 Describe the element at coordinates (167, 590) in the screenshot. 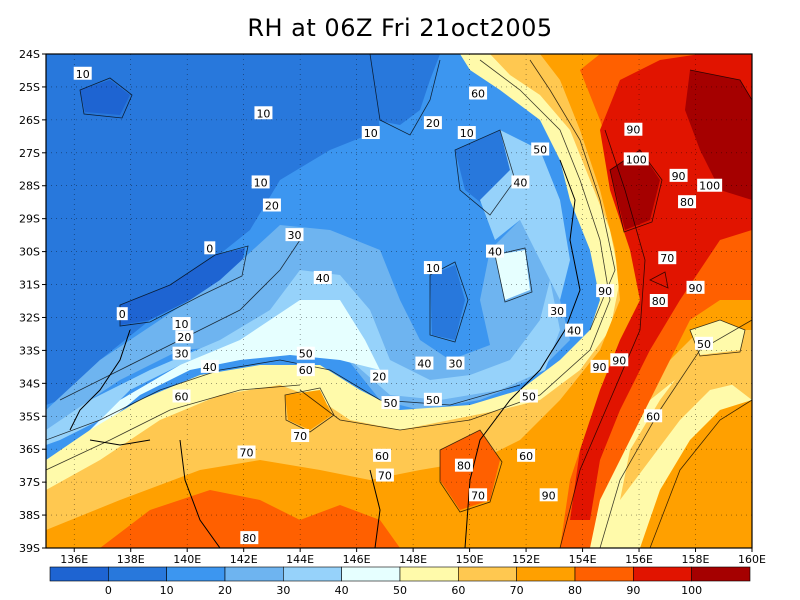

I see `colorbar-label: 10` at that location.